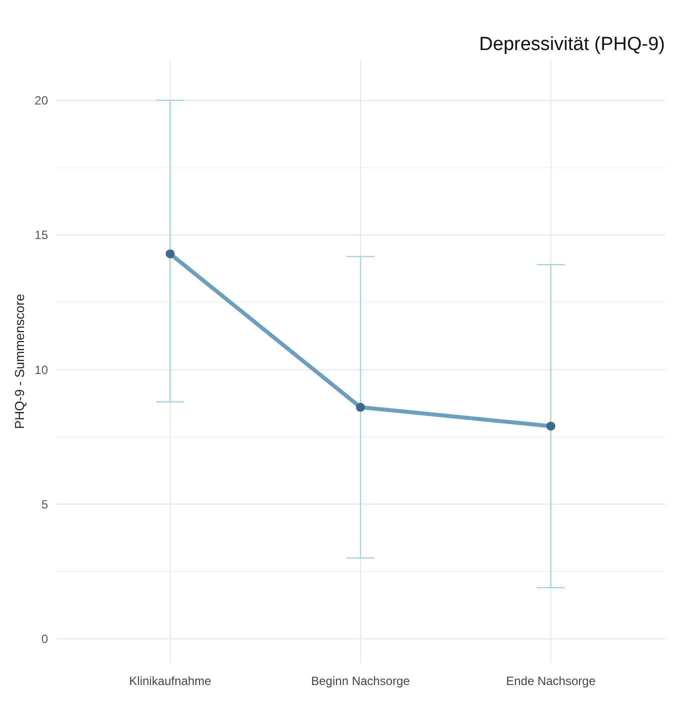 The width and height of the screenshot is (673, 705). Describe the element at coordinates (44, 504) in the screenshot. I see `y-tick-label: 5` at that location.